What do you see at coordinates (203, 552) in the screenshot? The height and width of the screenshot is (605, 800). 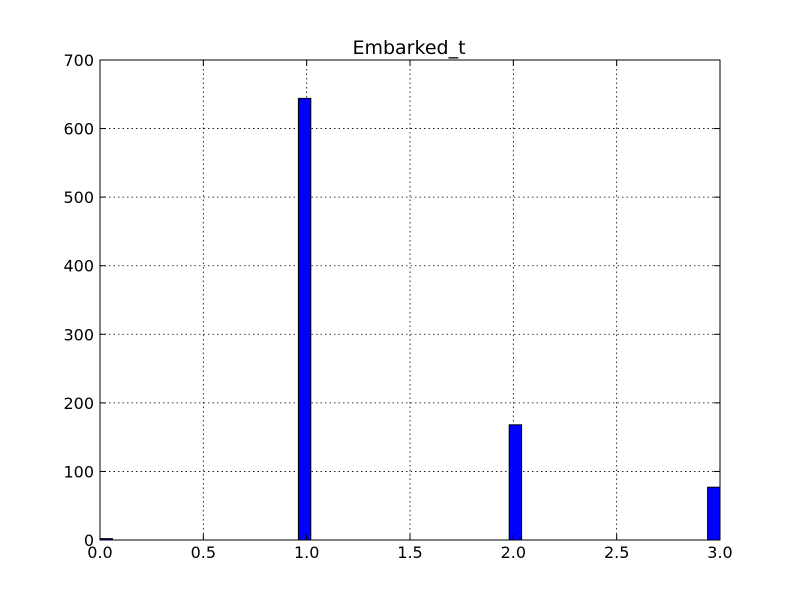 I see `x-tick-label: 0.5` at bounding box center [203, 552].